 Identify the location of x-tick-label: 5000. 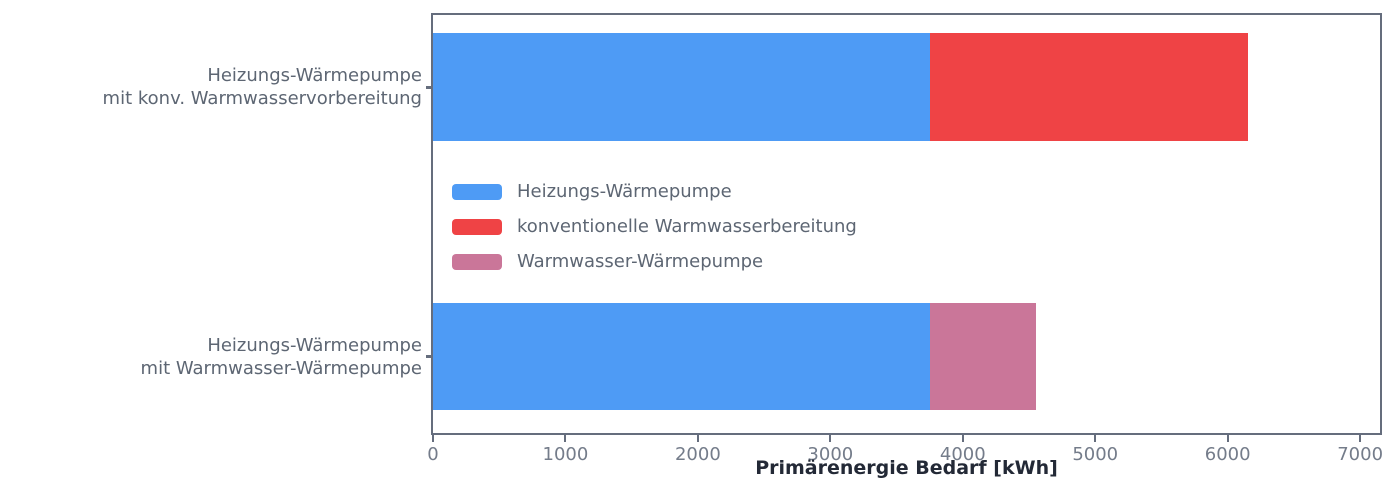
(1095, 454).